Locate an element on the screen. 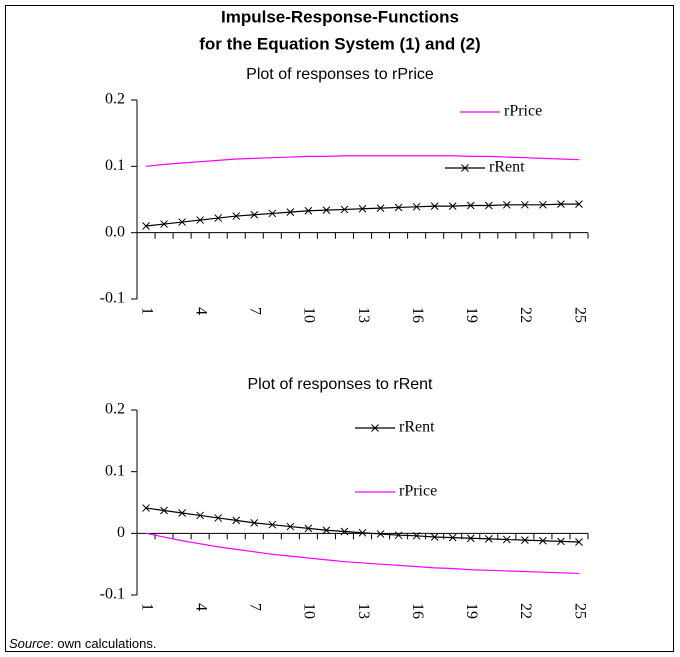 The height and width of the screenshot is (657, 680). source-text: : own calculations. is located at coordinates (103, 643).